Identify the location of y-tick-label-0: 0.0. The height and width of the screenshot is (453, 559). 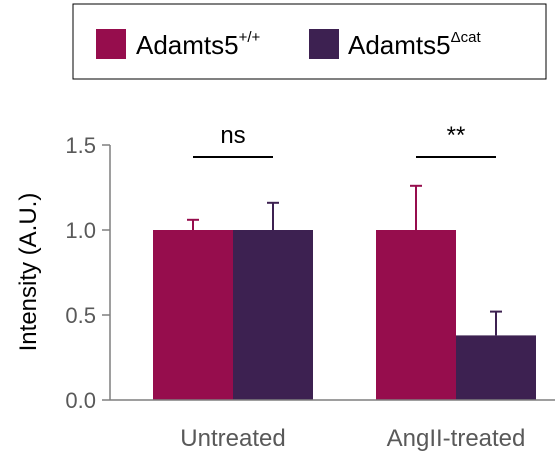
(80, 400).